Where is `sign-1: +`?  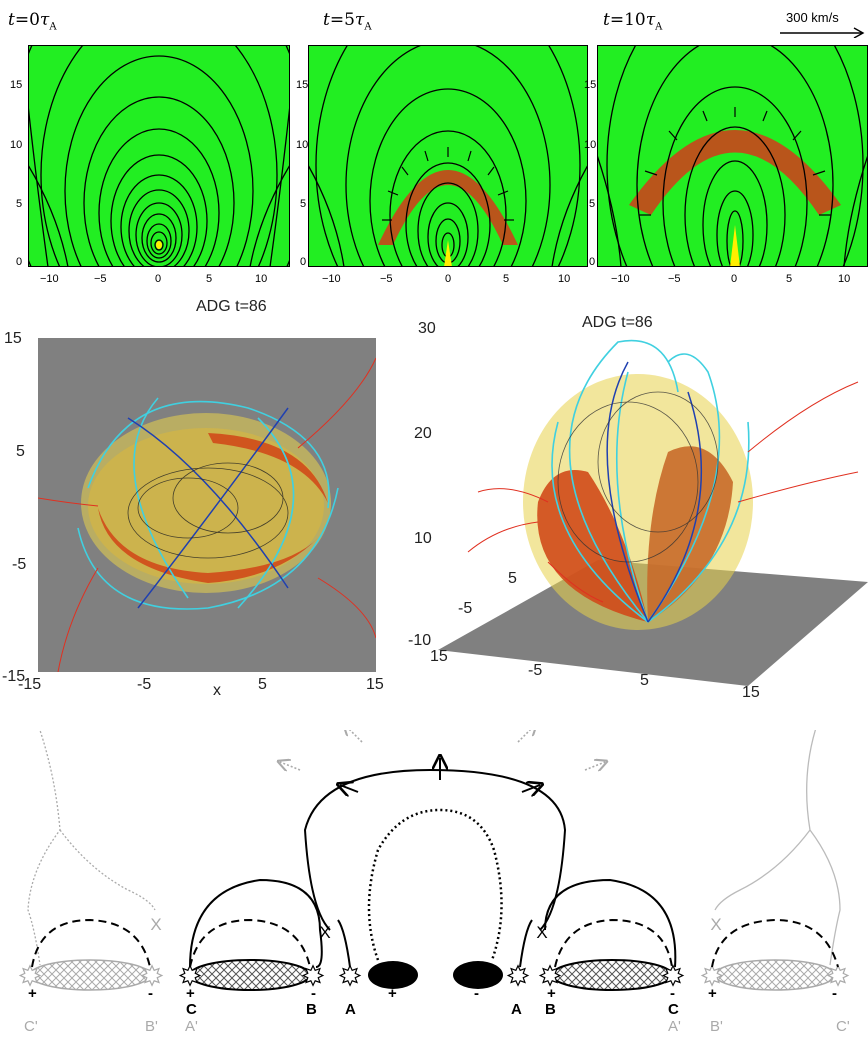 sign-1: + is located at coordinates (32, 993).